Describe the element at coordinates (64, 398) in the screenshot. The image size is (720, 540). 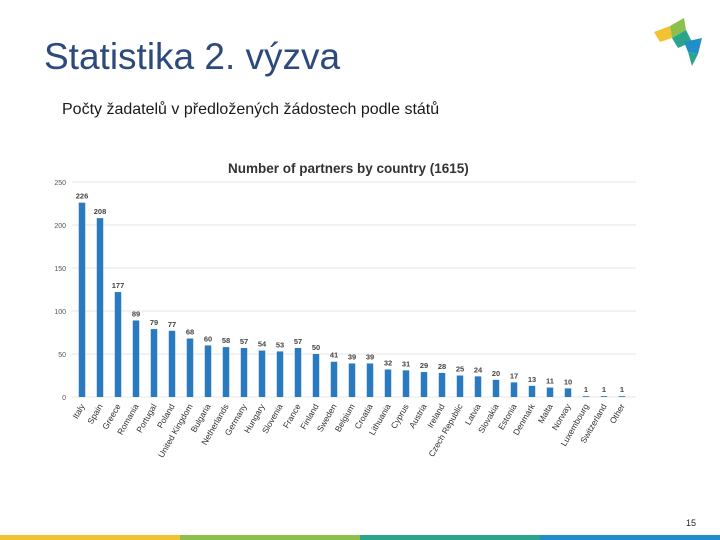
I see `y-tick-label: 0` at that location.